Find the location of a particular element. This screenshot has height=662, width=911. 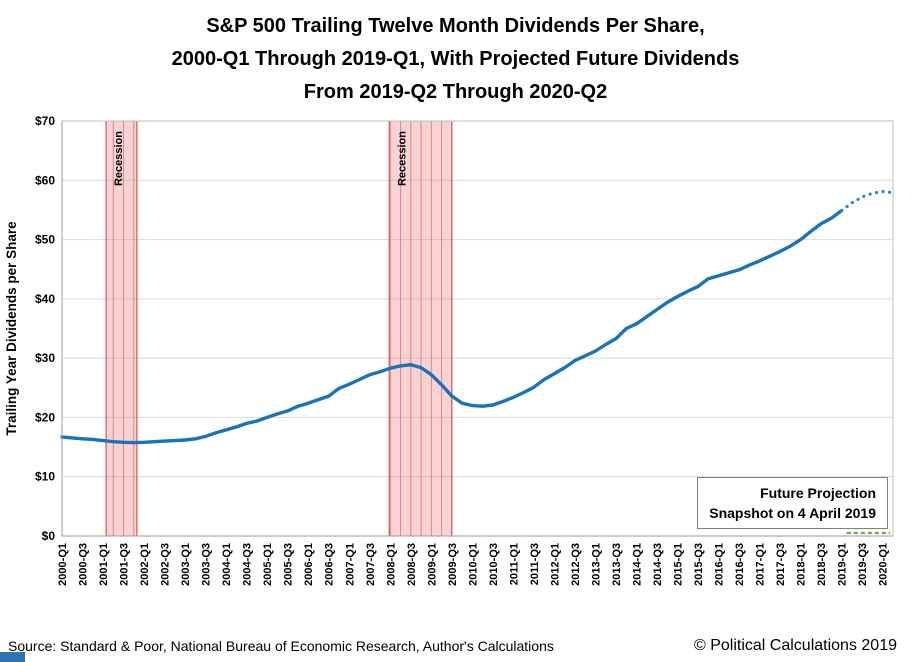

x-tick-label: 2006-Q1 is located at coordinates (309, 564).